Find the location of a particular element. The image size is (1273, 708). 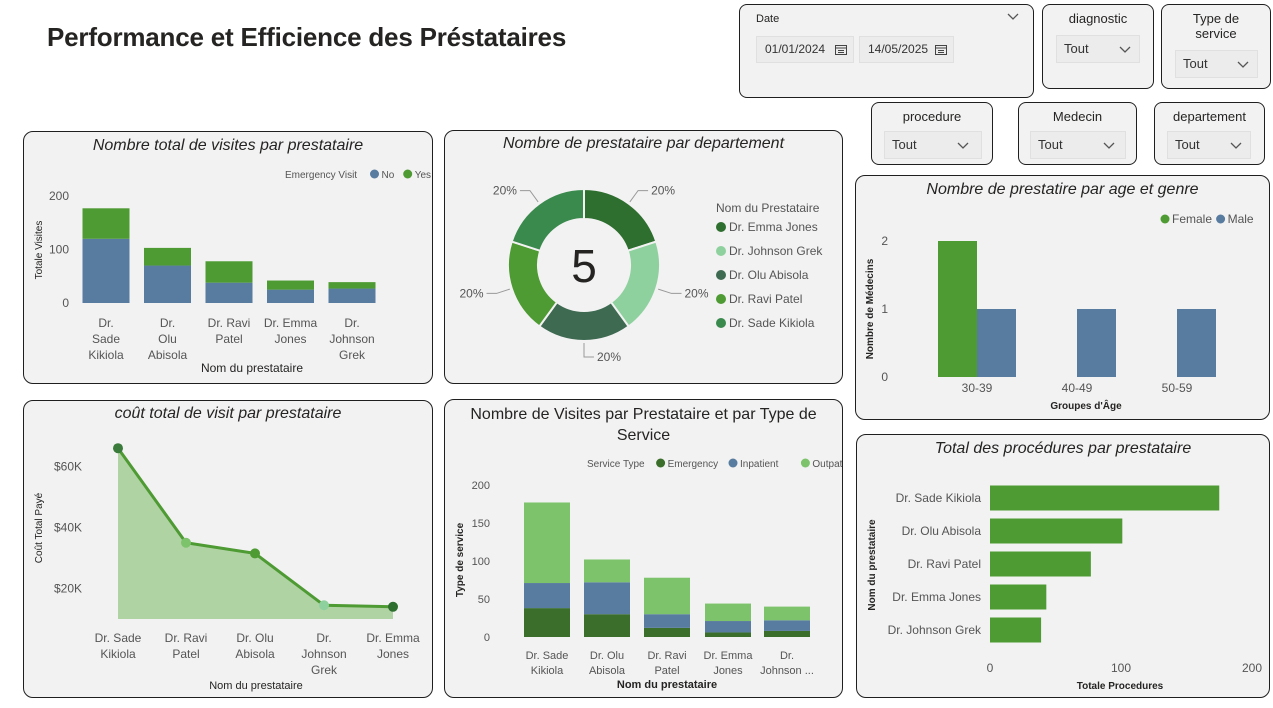

date-start-value: 01/01/2024 is located at coordinates (795, 49).